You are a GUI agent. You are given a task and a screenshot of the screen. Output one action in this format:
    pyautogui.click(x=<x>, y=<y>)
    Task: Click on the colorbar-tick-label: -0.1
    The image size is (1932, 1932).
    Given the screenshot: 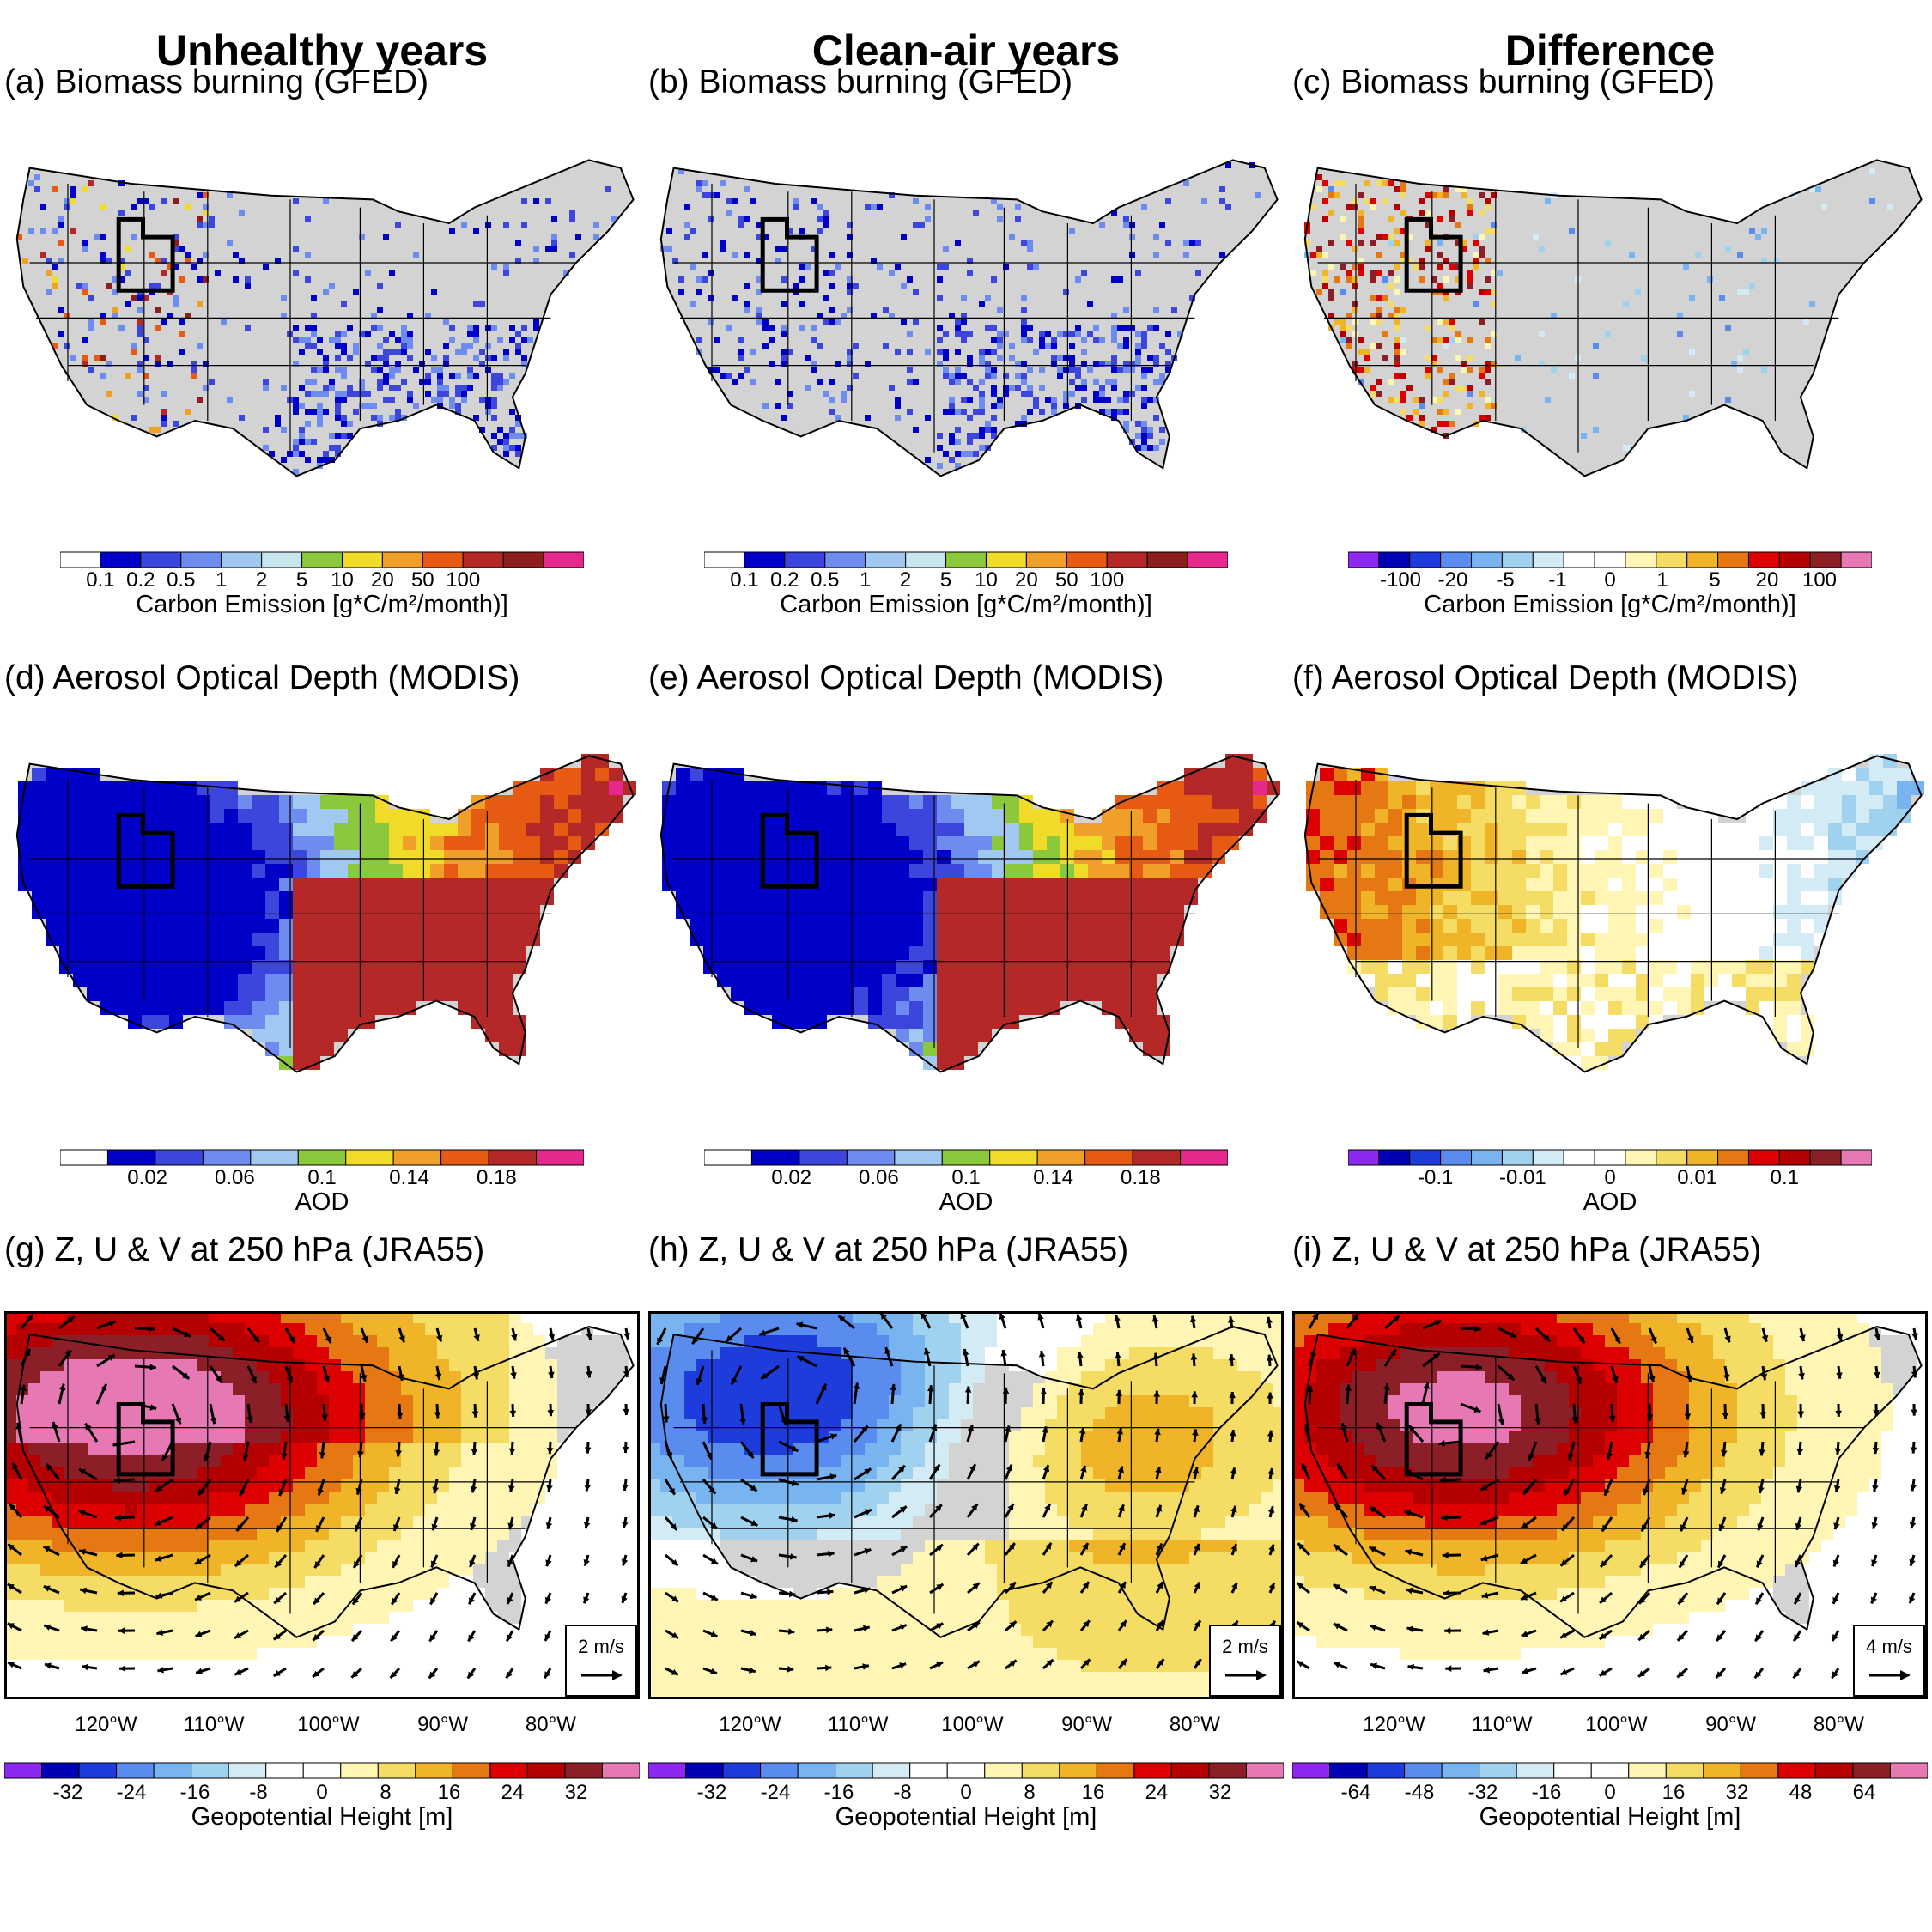 What is the action you would take?
    pyautogui.click(x=1436, y=1177)
    